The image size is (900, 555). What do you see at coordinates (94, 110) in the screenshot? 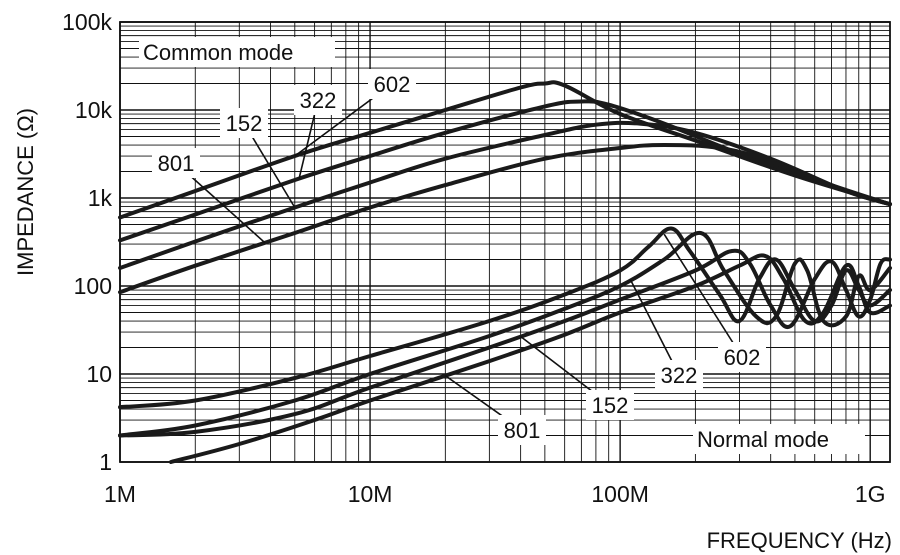
I see `y-tick-label: 10k` at bounding box center [94, 110].